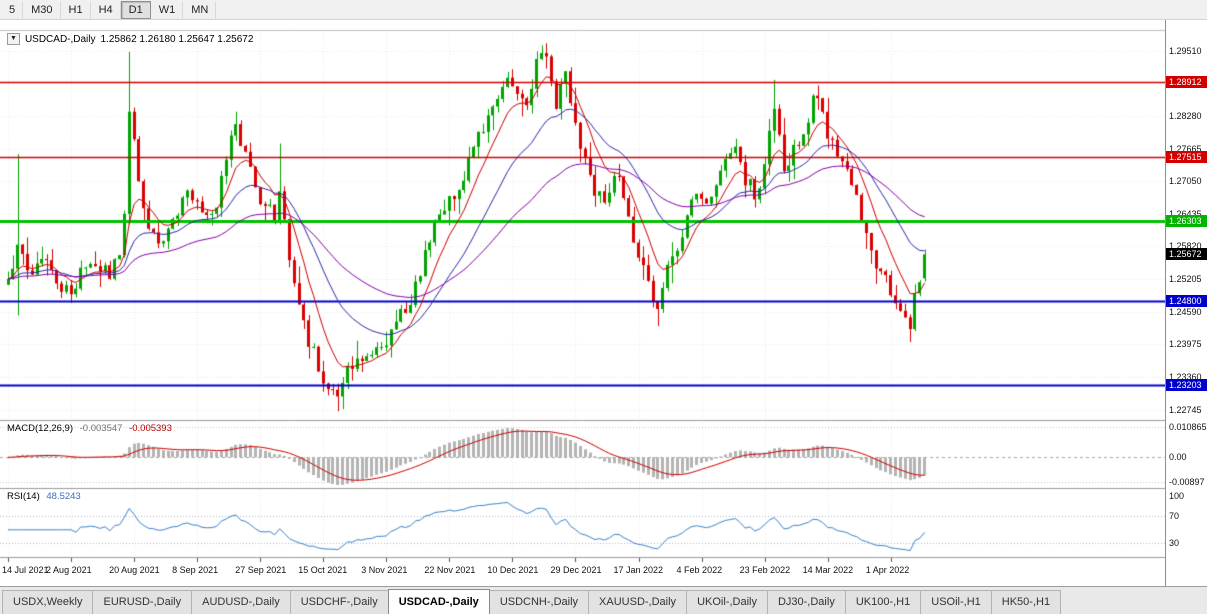 This screenshot has height=614, width=1207. What do you see at coordinates (44, 496) in the screenshot?
I see `rsi-indicator-label: RSI(14) 48.5243` at bounding box center [44, 496].